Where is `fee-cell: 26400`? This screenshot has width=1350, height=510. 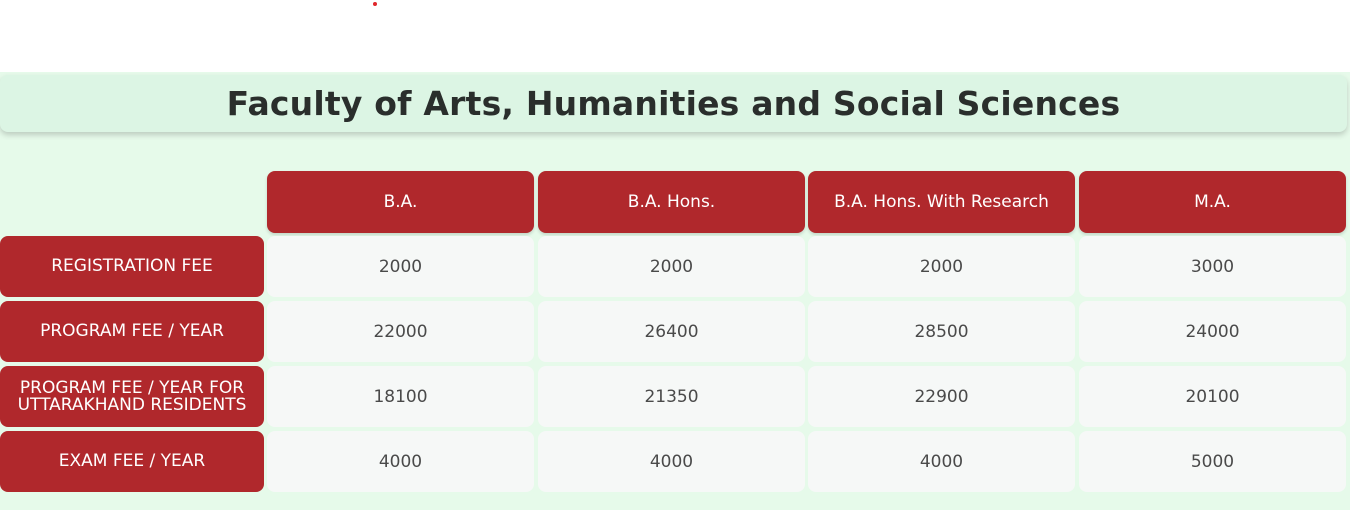 fee-cell: 26400 is located at coordinates (671, 331).